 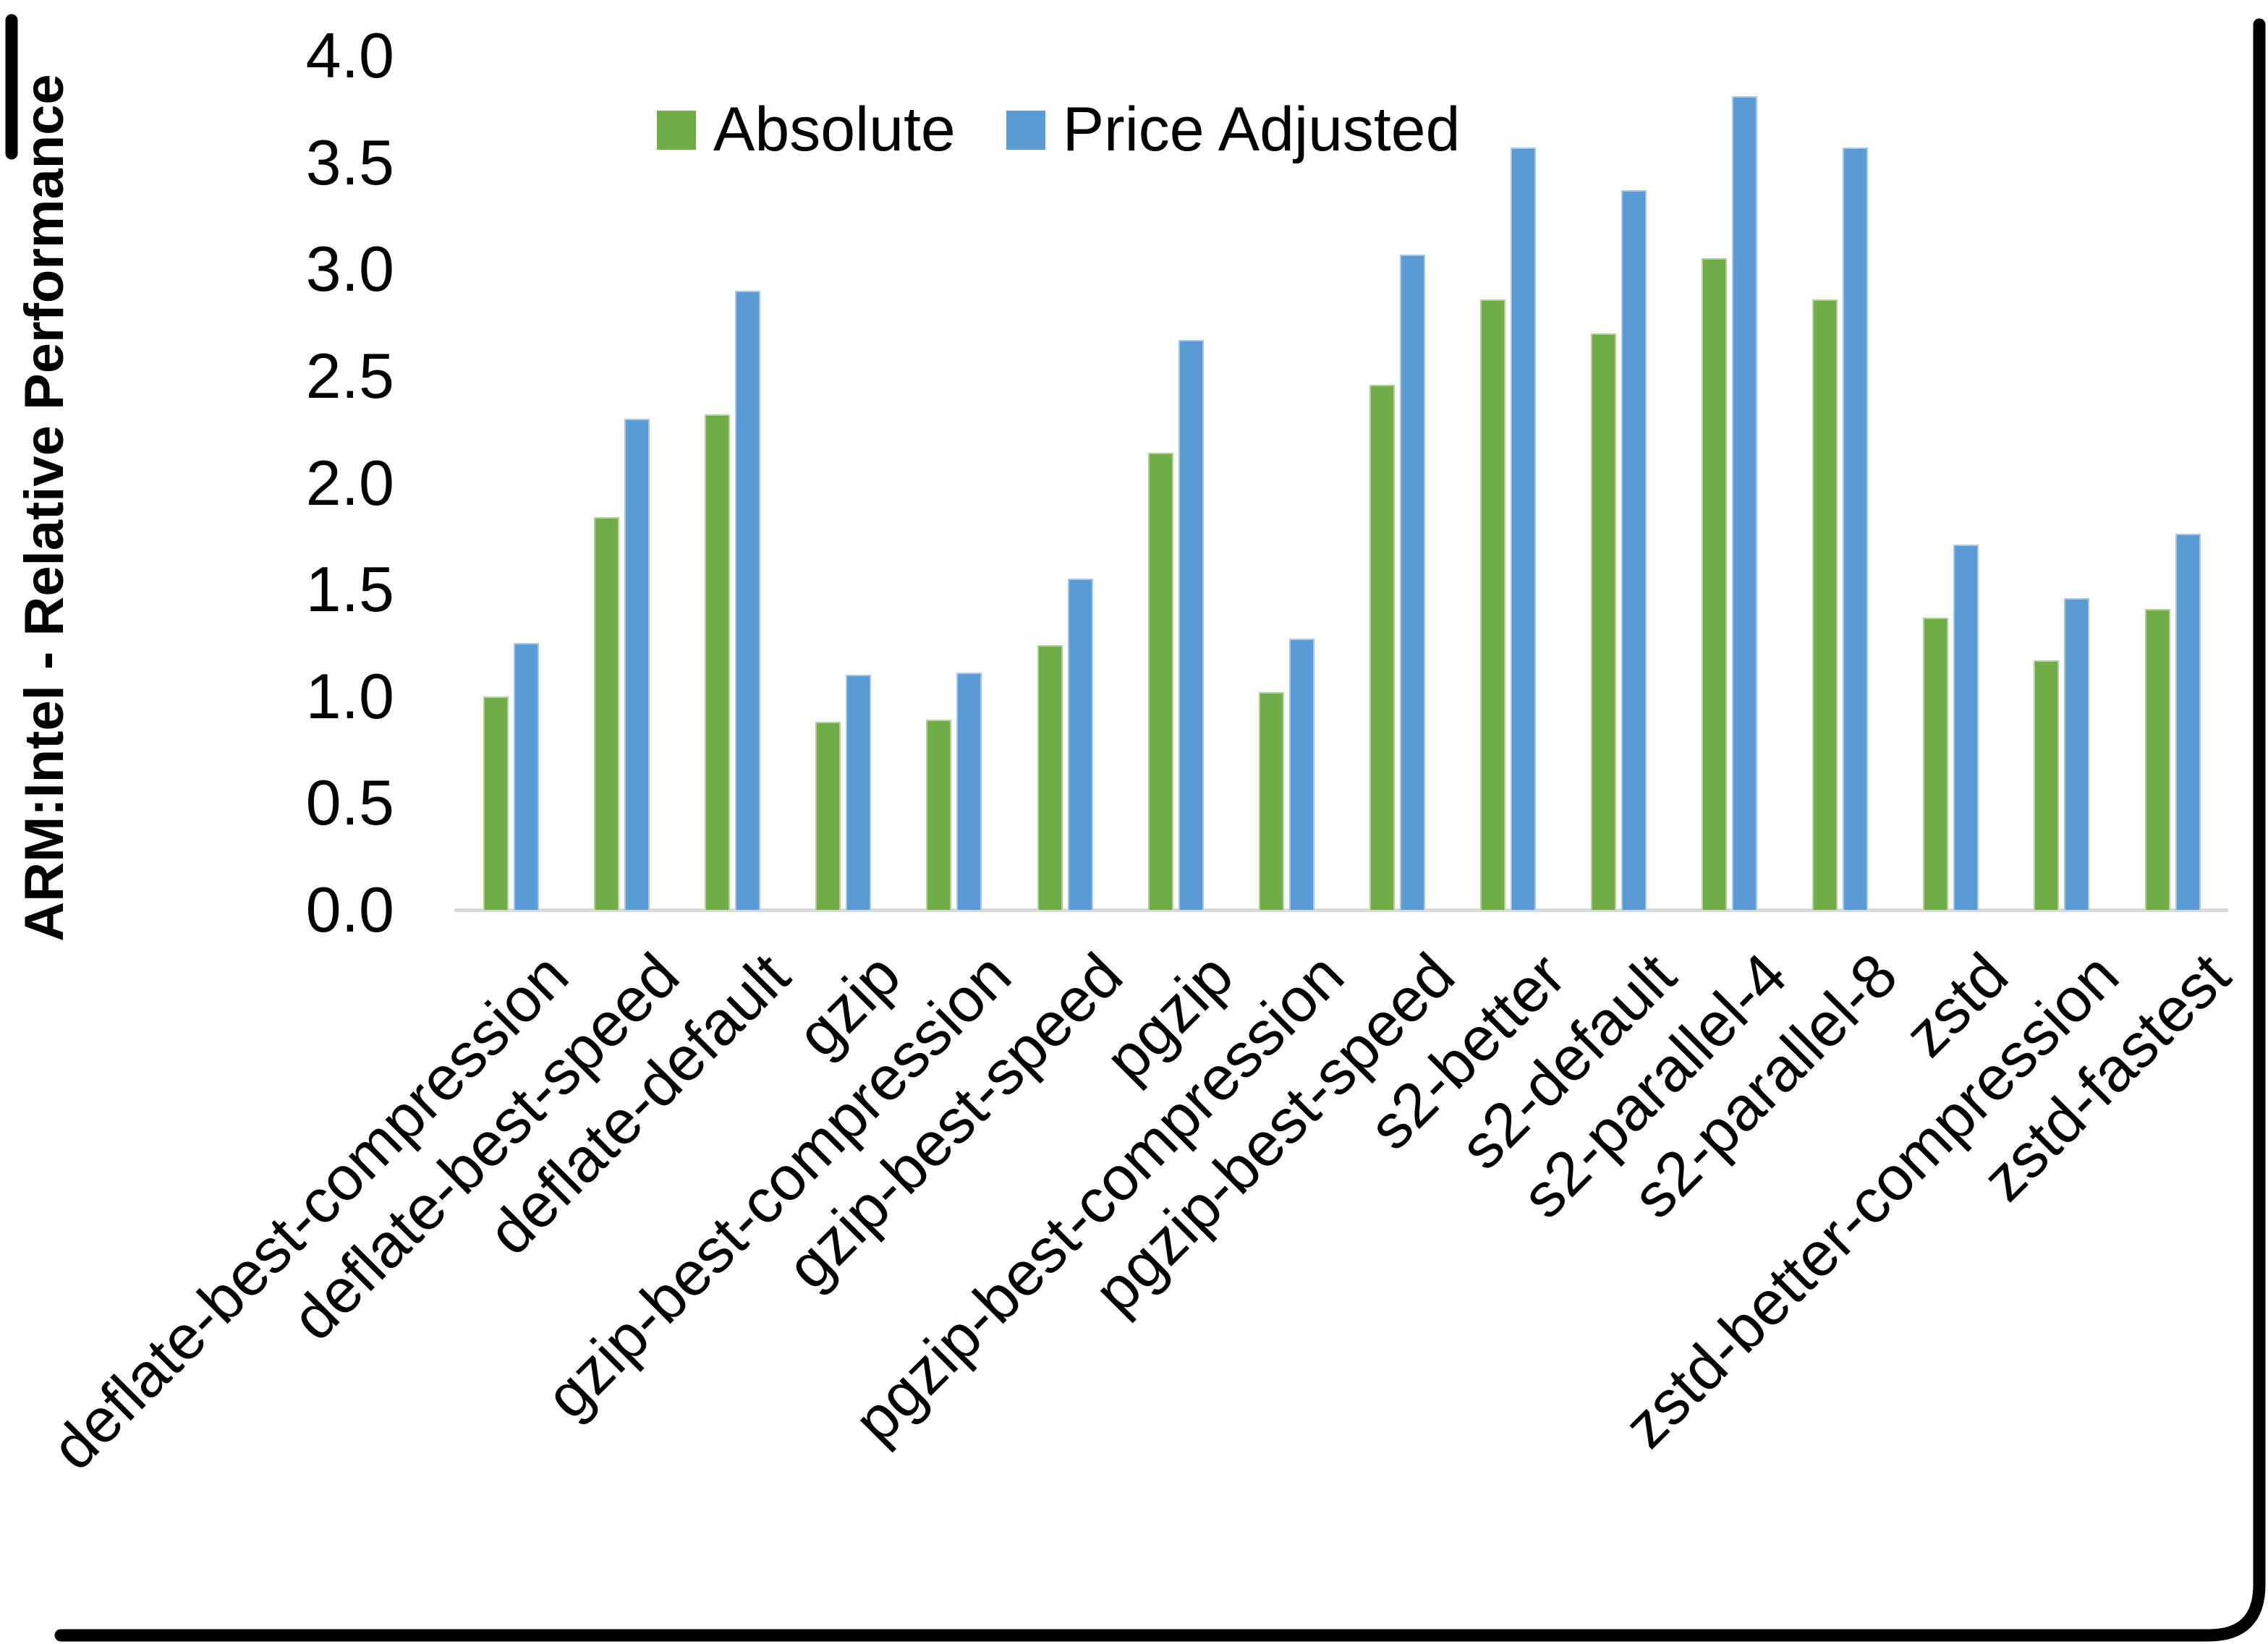 What do you see at coordinates (1261, 129) in the screenshot?
I see `legend-label: Price Adjusted` at bounding box center [1261, 129].